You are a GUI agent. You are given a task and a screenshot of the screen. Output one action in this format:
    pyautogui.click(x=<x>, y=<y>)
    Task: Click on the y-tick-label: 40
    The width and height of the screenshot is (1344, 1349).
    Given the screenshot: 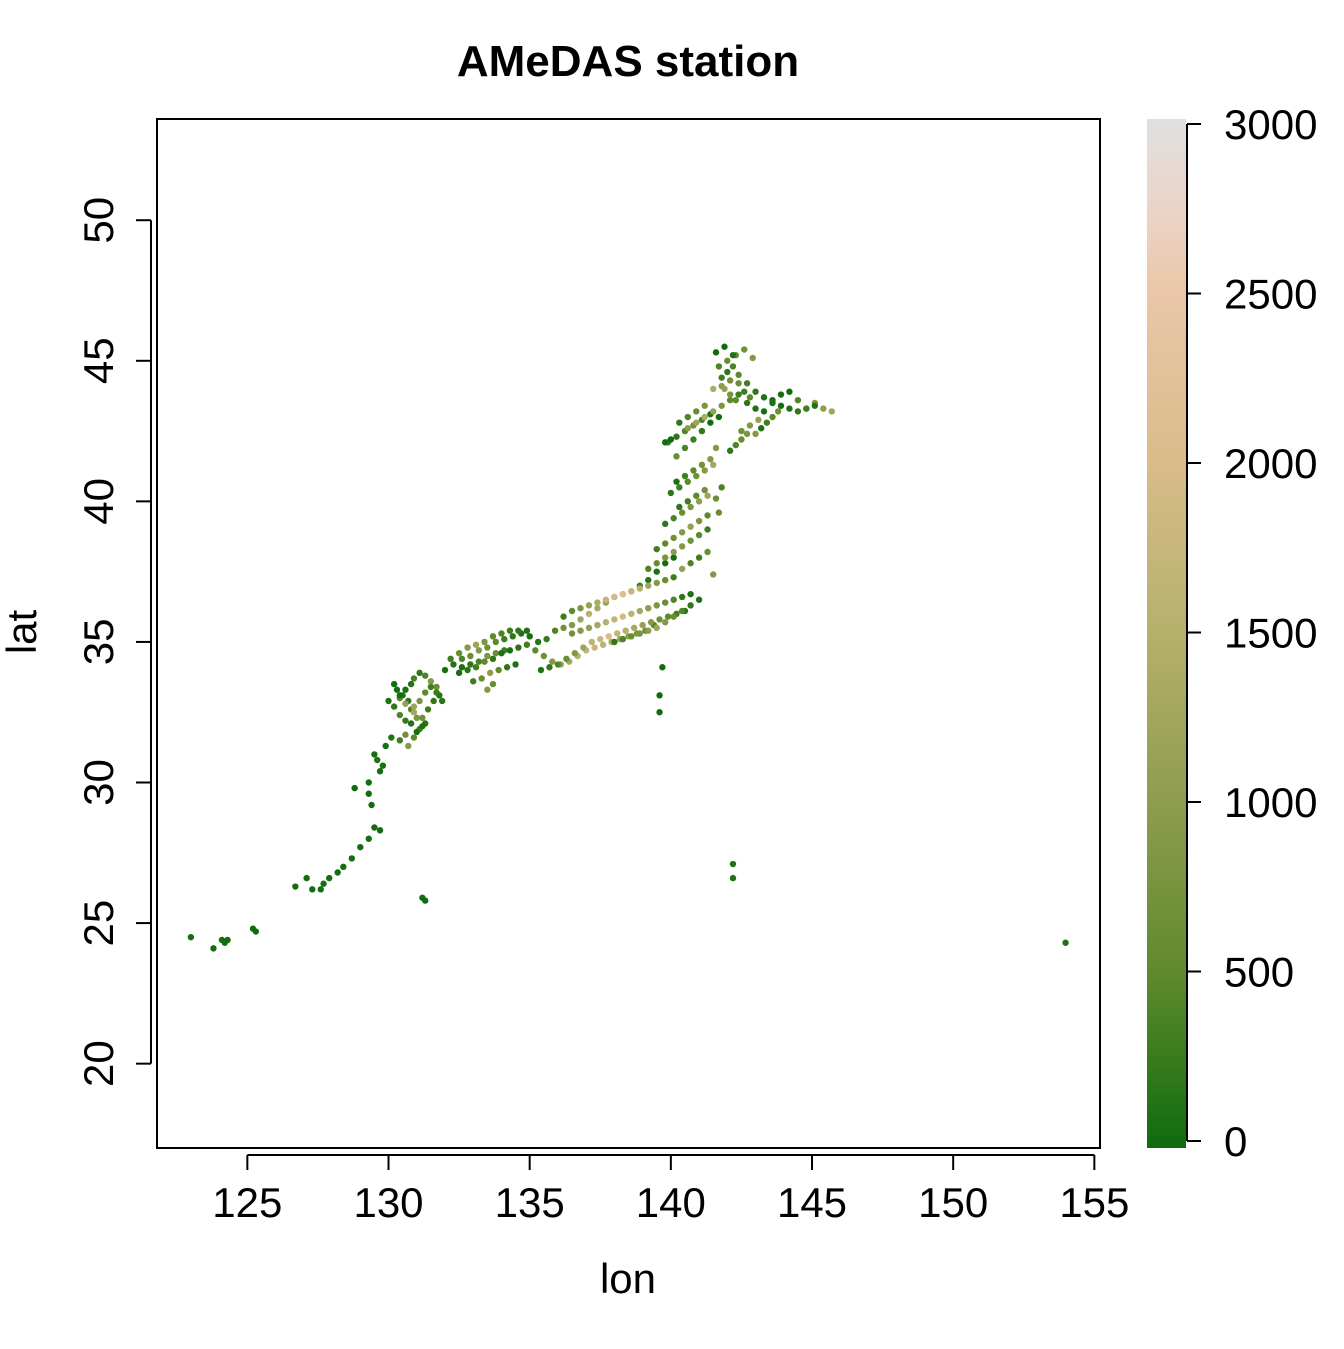 What is the action you would take?
    pyautogui.click(x=98, y=501)
    